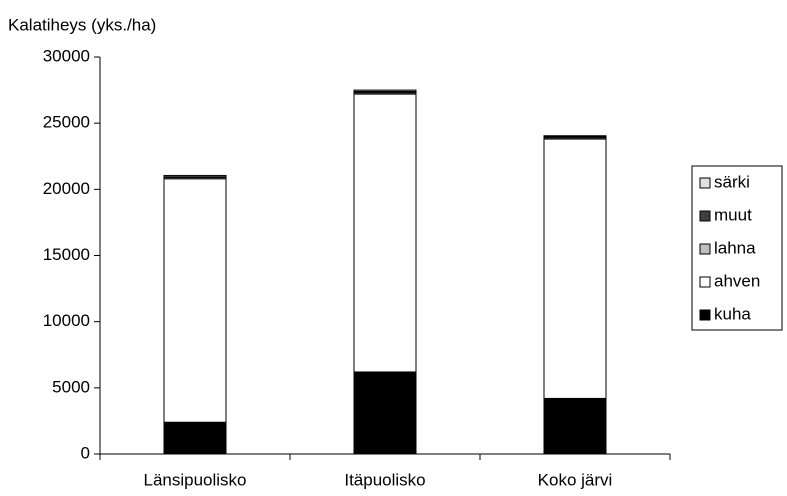  What do you see at coordinates (194, 479) in the screenshot?
I see `x-tick-label: Länsipuolisko` at bounding box center [194, 479].